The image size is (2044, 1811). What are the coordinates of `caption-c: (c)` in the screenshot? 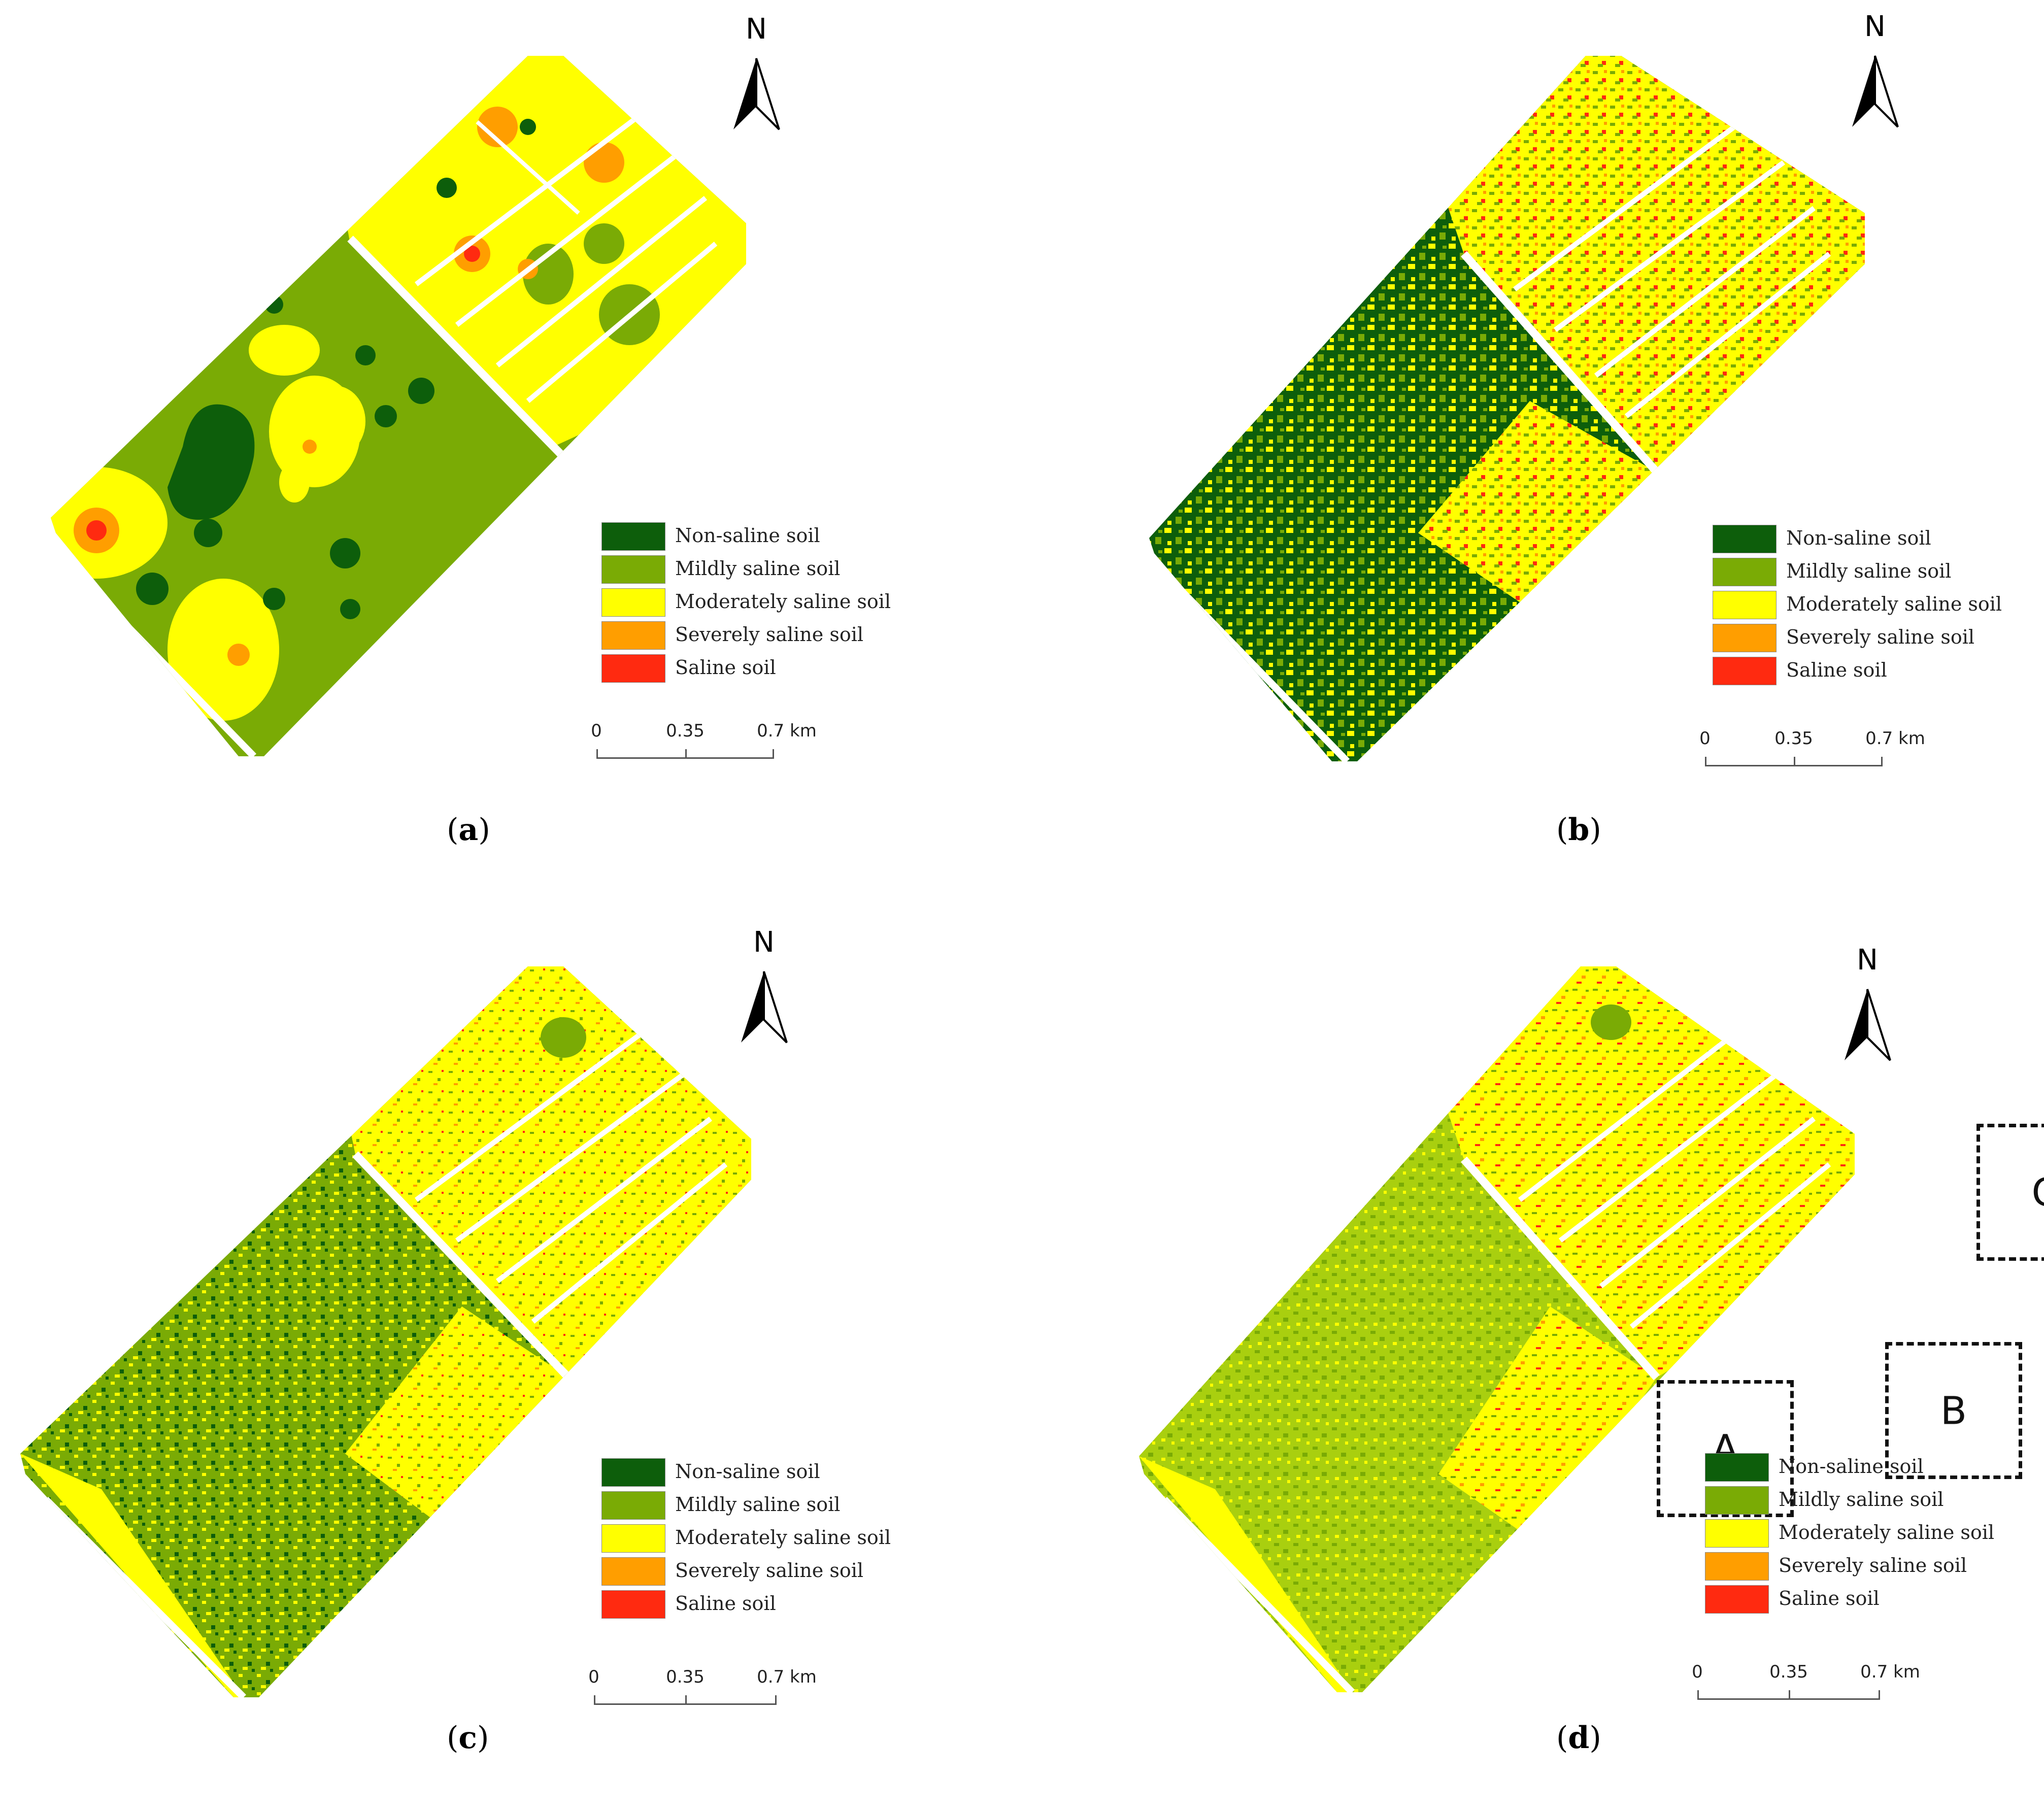 It's located at (468, 1738).